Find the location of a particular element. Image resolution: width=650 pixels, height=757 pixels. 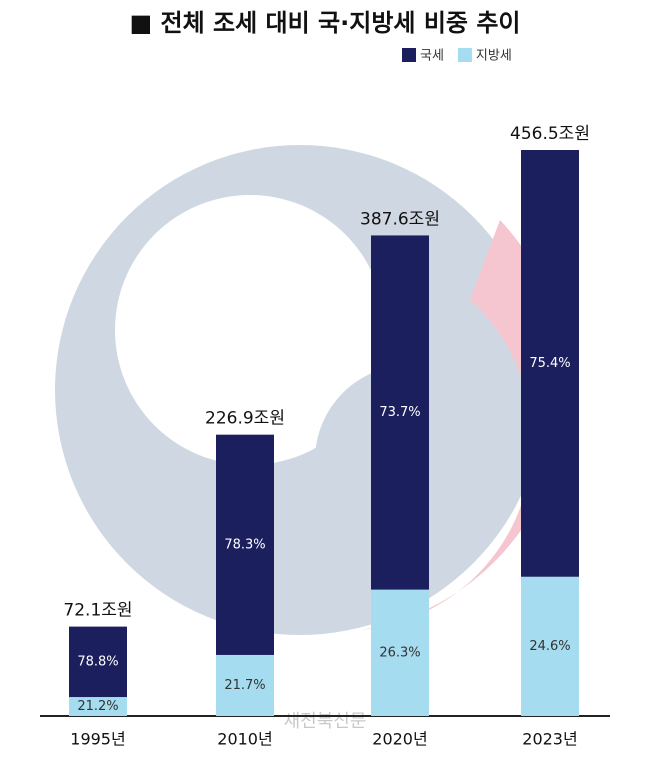

legend-label: 지방세 is located at coordinates (494, 56).